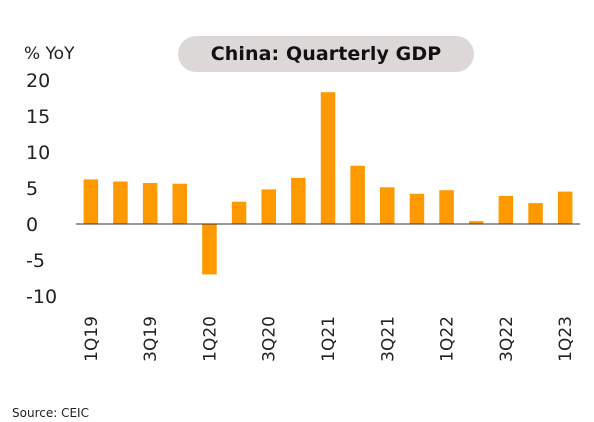 This screenshot has width=594, height=422. I want to click on bar-1Q21, so click(328, 158).